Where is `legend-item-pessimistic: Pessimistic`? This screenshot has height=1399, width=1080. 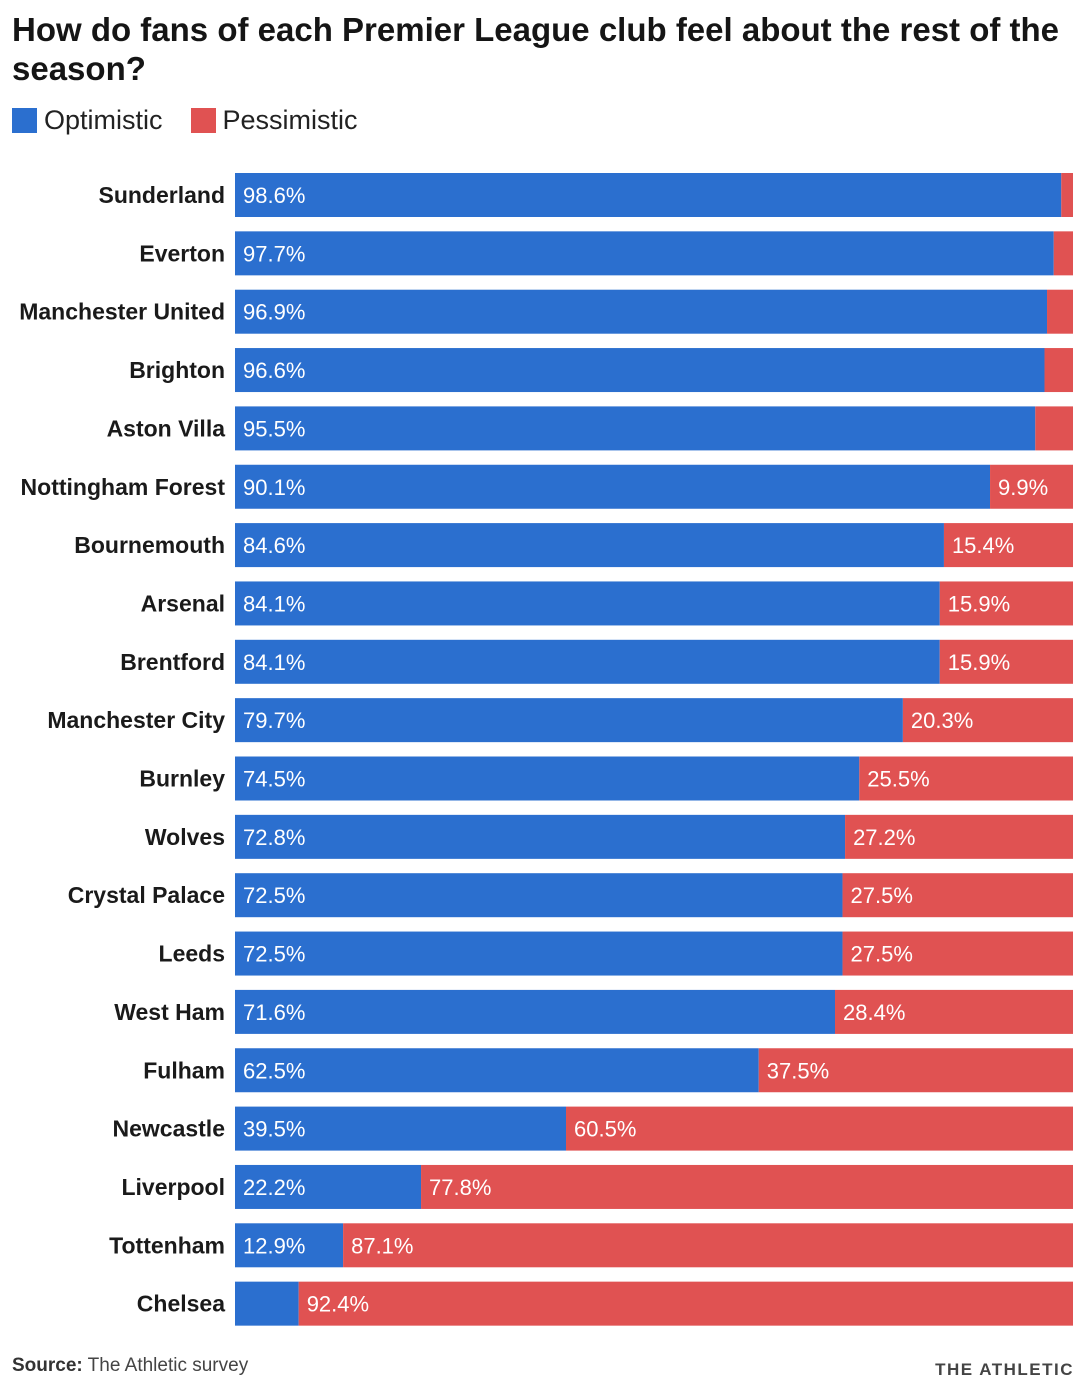
legend-item-pessimistic: Pessimistic is located at coordinates (274, 120).